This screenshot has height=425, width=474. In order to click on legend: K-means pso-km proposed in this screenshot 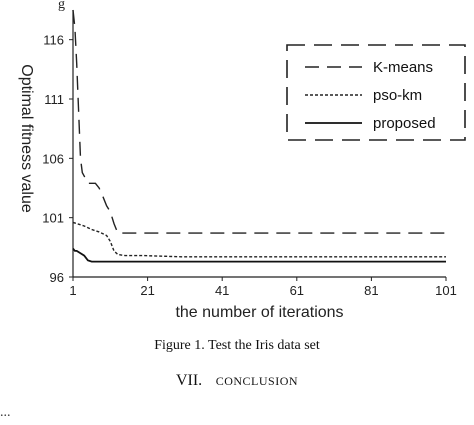, I will do `click(376, 92)`.